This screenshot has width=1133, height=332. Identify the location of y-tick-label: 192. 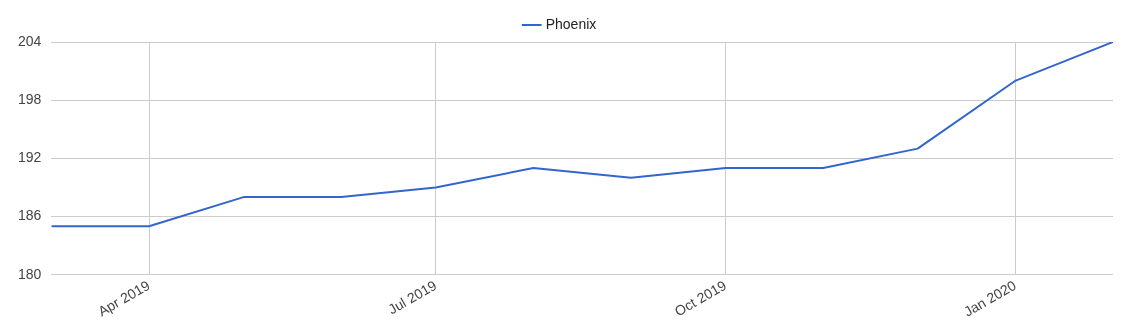
(30, 157).